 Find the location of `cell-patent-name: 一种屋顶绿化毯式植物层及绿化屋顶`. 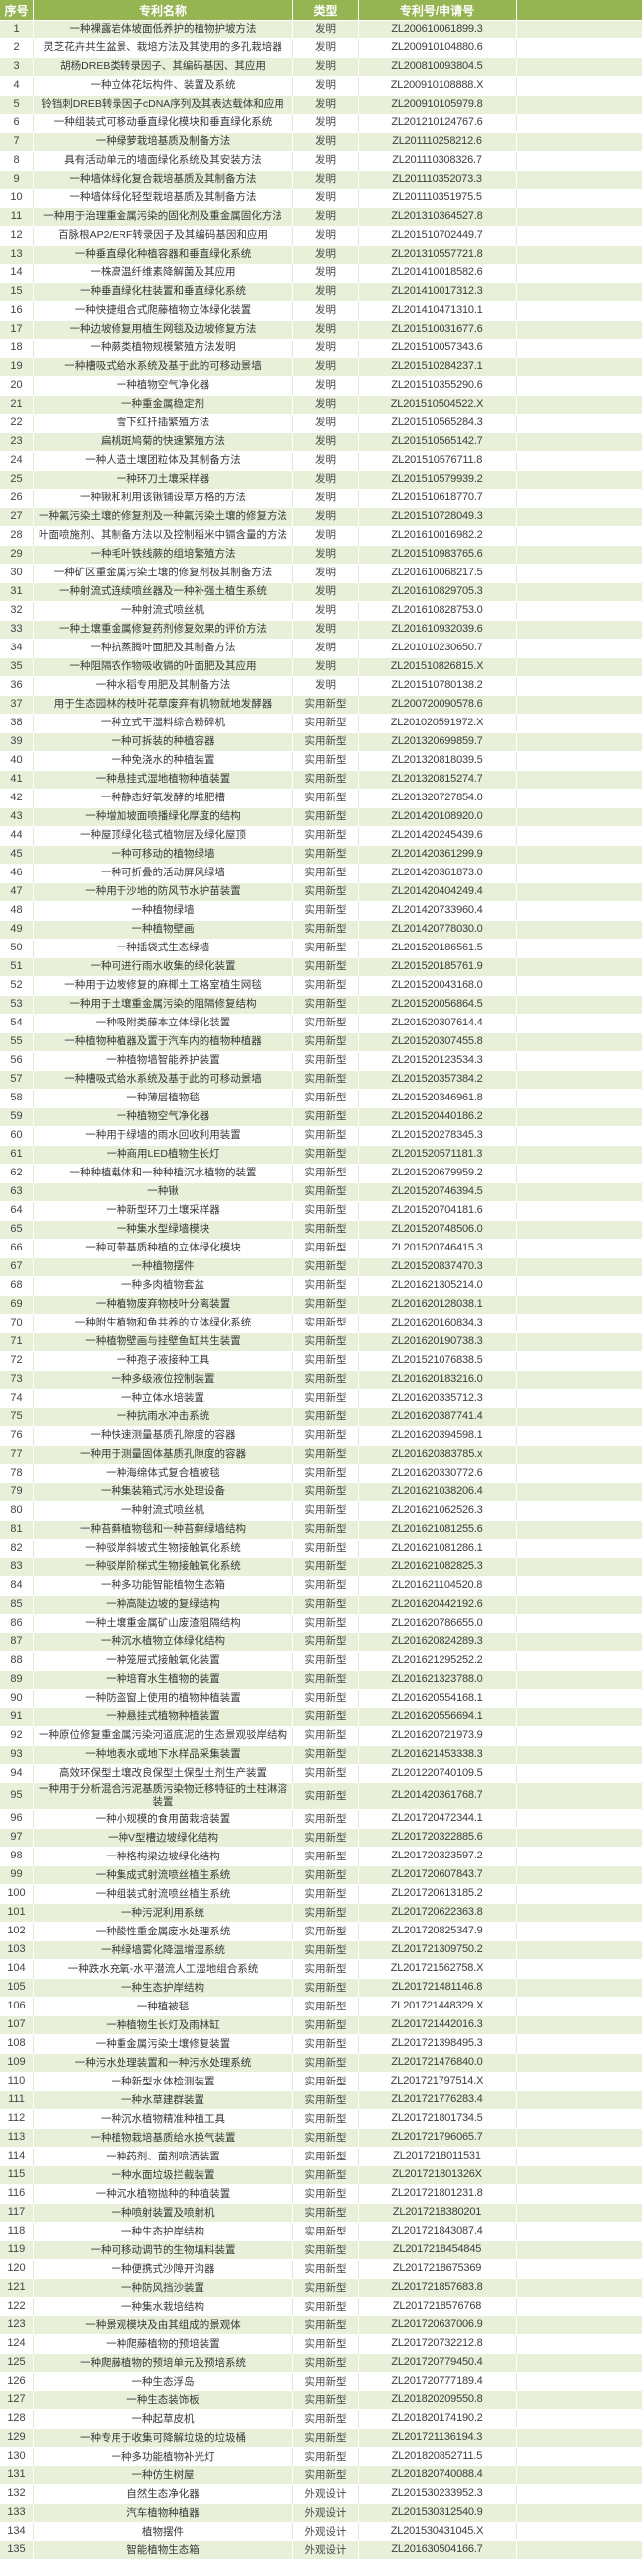

cell-patent-name: 一种屋顶绿化毯式植物层及绿化屋顶 is located at coordinates (163, 836).